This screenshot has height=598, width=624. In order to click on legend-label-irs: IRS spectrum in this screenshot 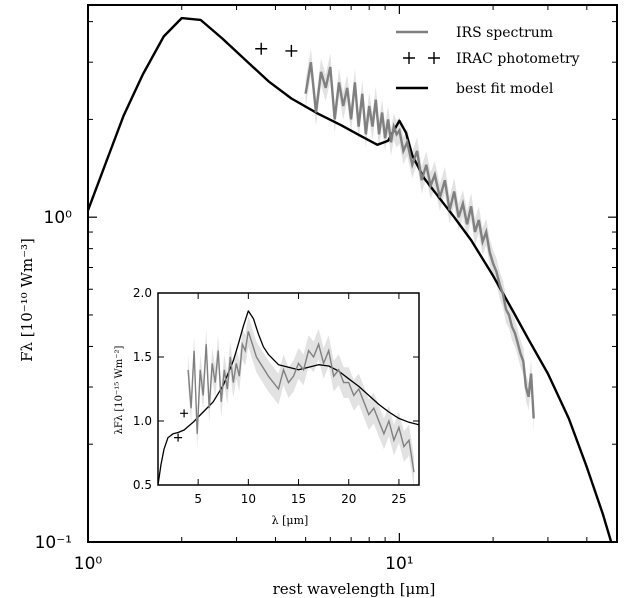, I will do `click(504, 33)`.